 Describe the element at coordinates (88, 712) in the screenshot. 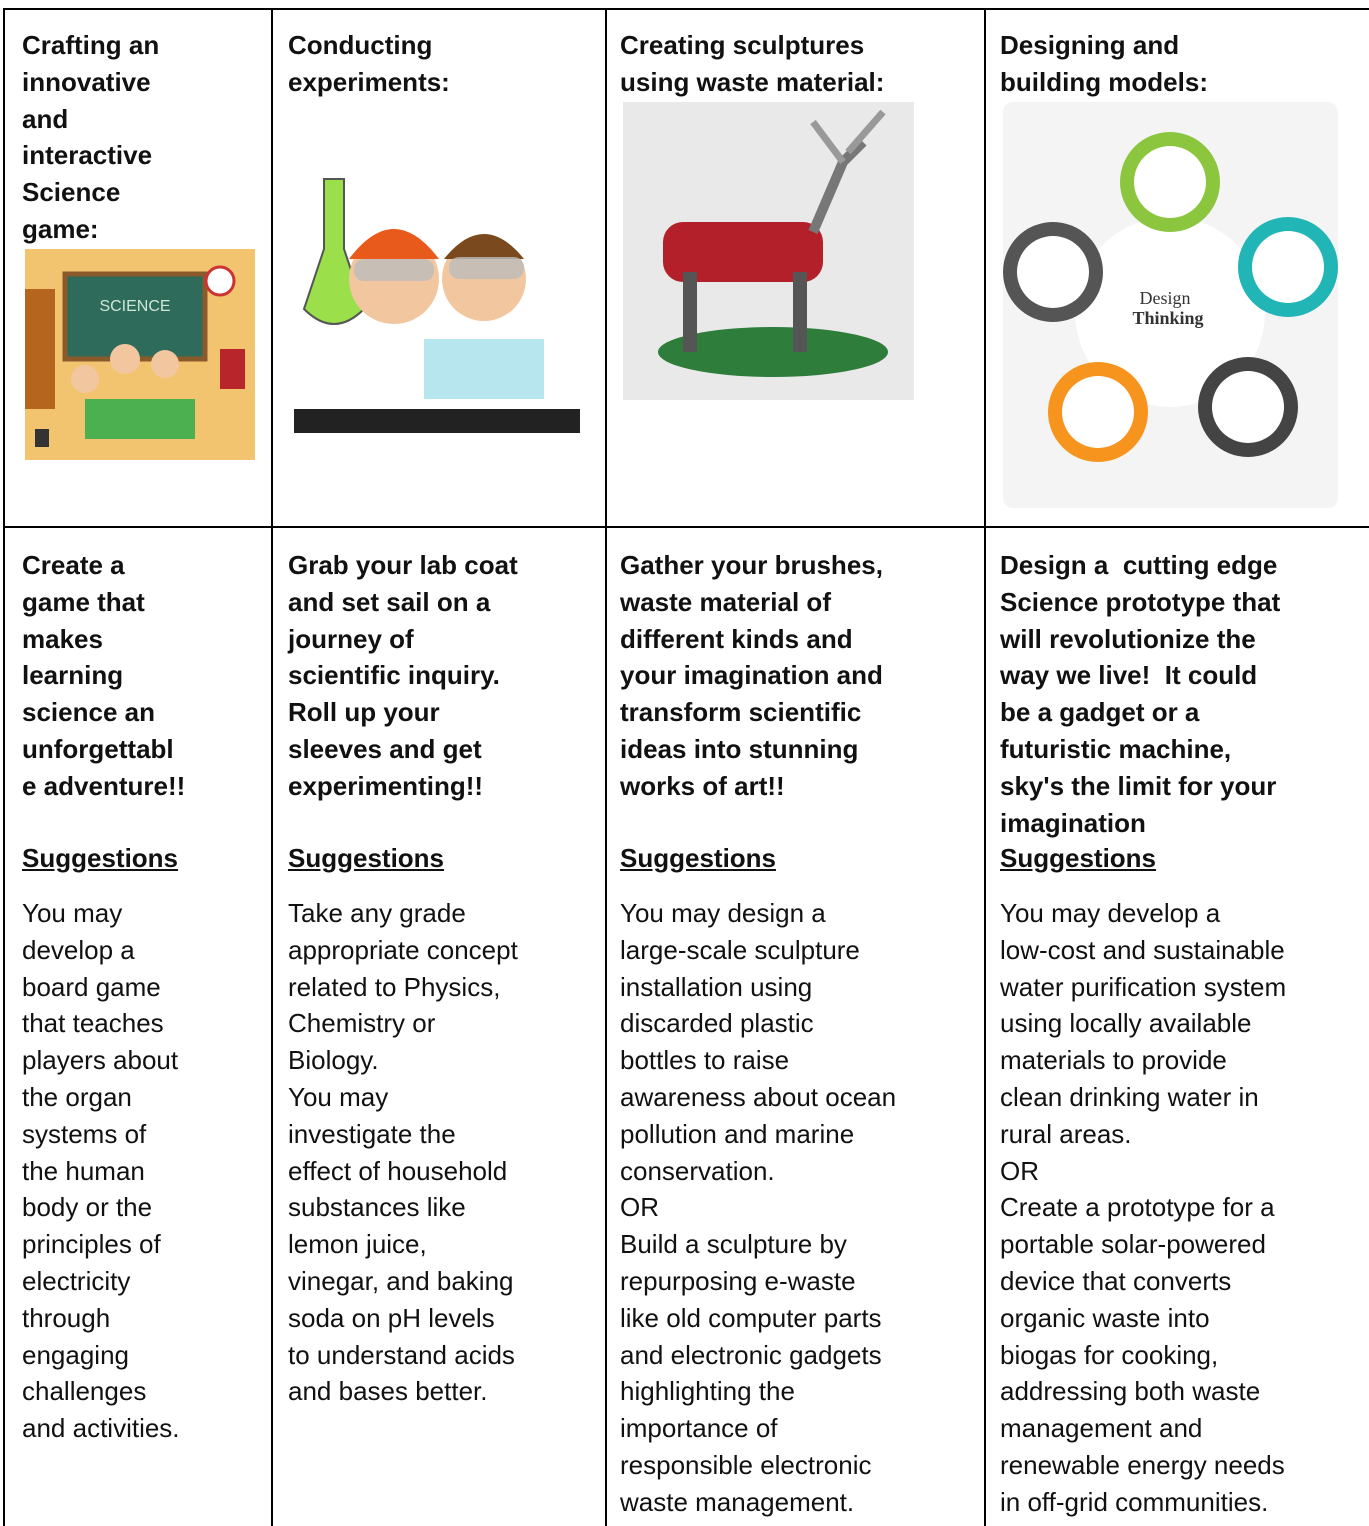

I see `cell-intro: science an` at that location.